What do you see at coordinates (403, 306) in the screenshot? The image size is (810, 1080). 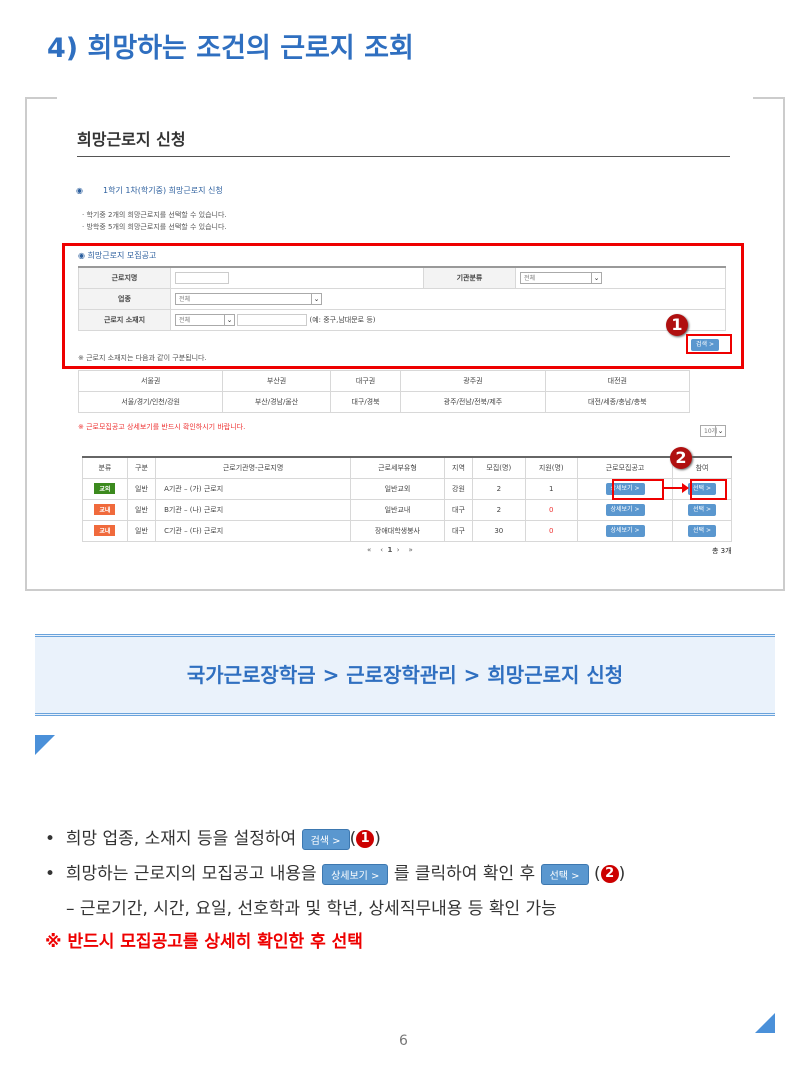 I see `search-highlight-box` at bounding box center [403, 306].